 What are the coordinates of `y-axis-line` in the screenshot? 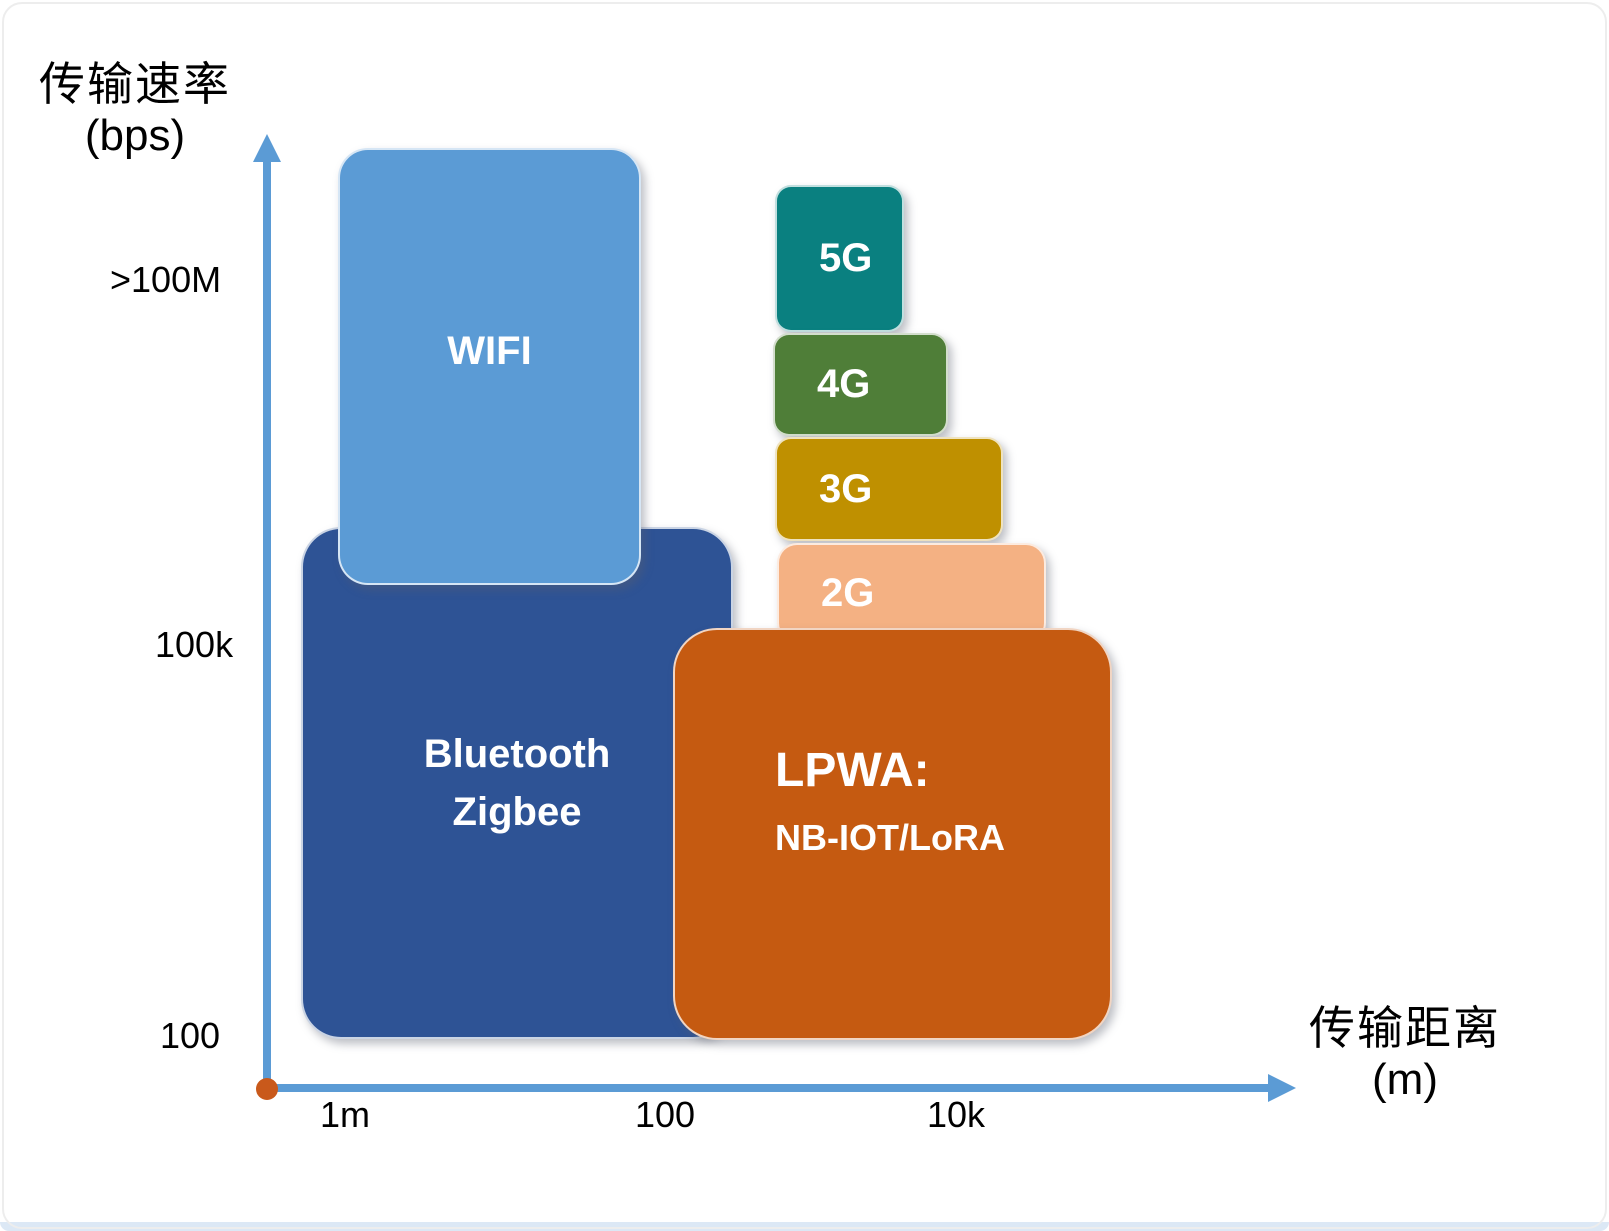 It's located at (267, 623).